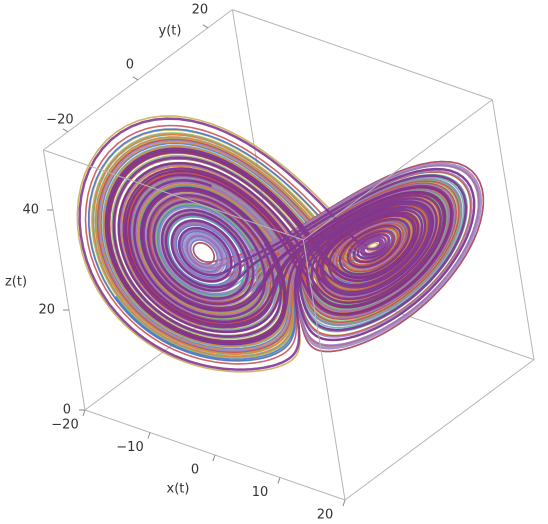 The image size is (548, 524). Describe the element at coordinates (170, 31) in the screenshot. I see `y-axis-label: y(t)` at that location.